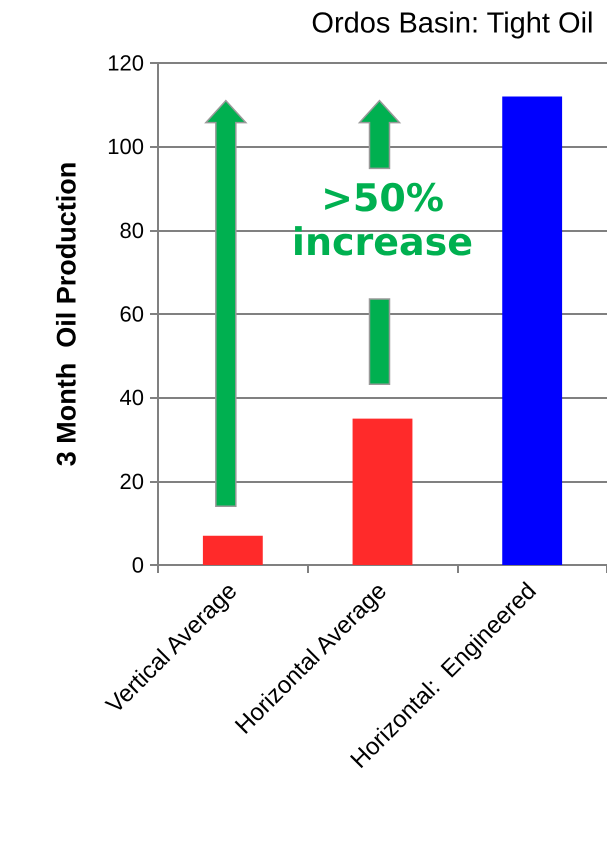 Image resolution: width=607 pixels, height=862 pixels. What do you see at coordinates (138, 565) in the screenshot?
I see `y-tick-label: 0` at bounding box center [138, 565].